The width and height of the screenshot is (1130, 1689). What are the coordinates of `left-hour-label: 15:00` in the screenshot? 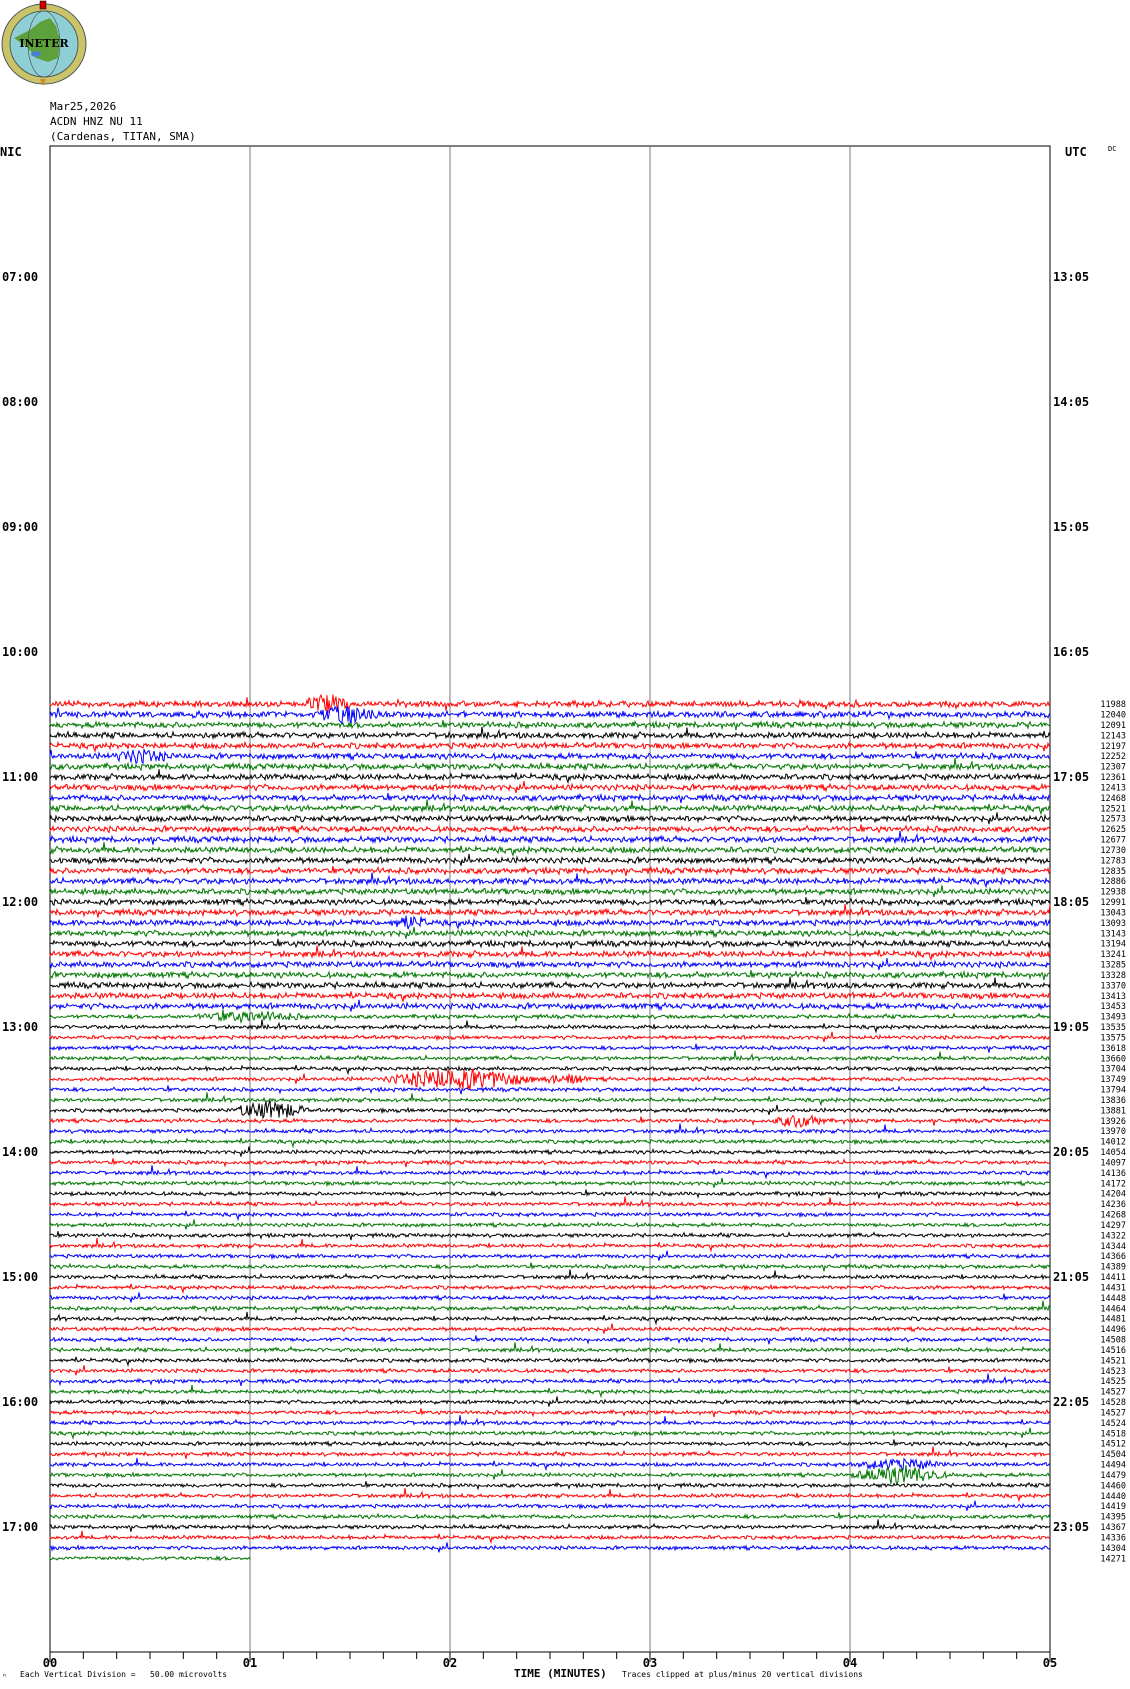 It's located at (20, 1277).